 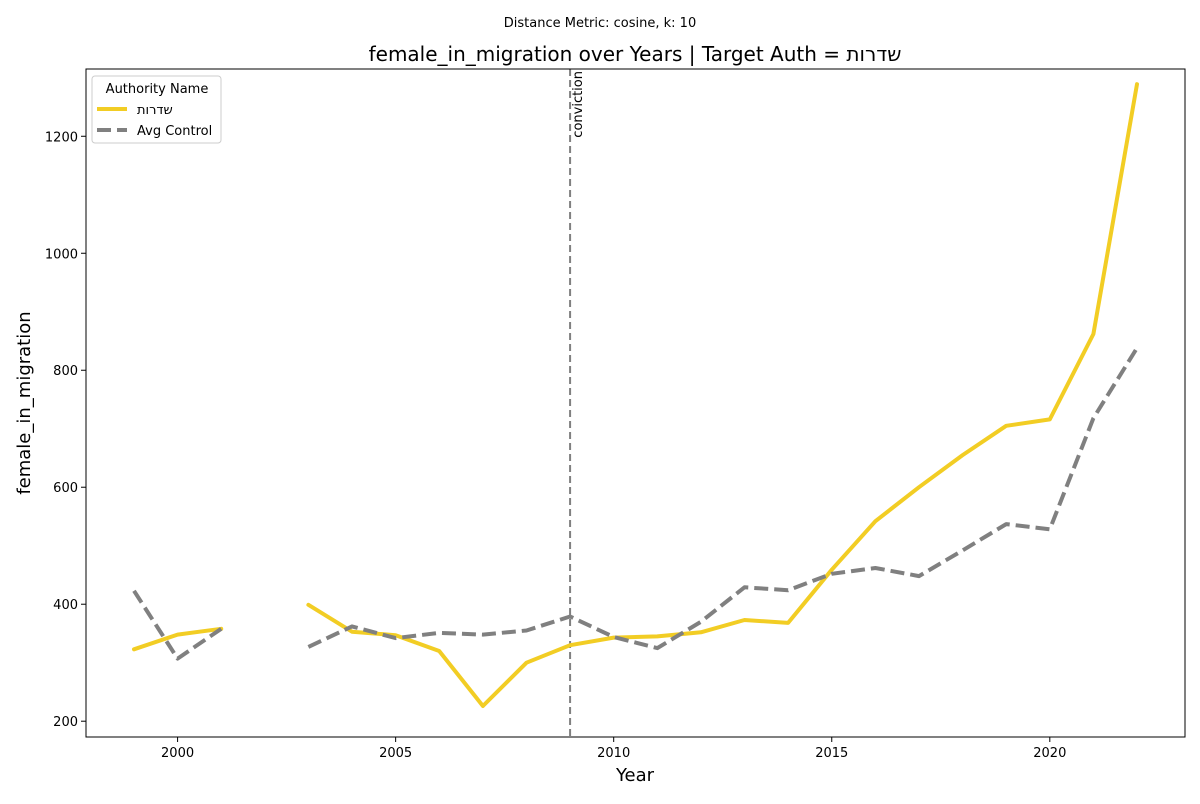 I want to click on x-tick-label: 2010, so click(x=613, y=753).